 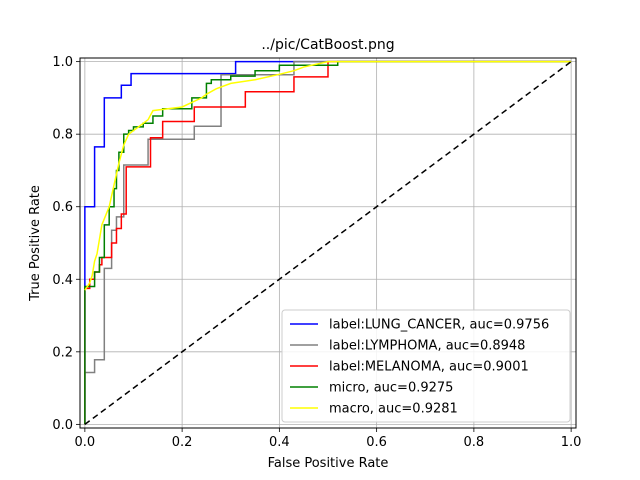 What do you see at coordinates (62, 425) in the screenshot?
I see `y-tick-label: 0.0` at bounding box center [62, 425].